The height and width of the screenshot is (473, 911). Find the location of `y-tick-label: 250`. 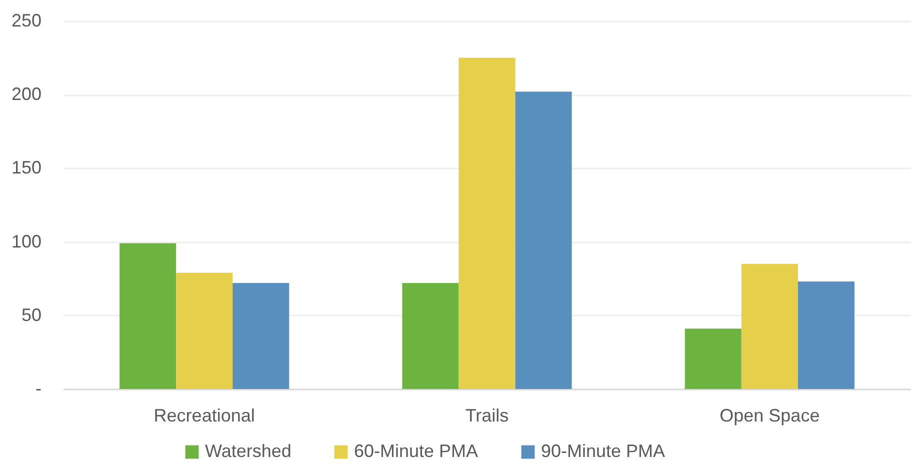

y-tick-label: 250 is located at coordinates (26, 20).